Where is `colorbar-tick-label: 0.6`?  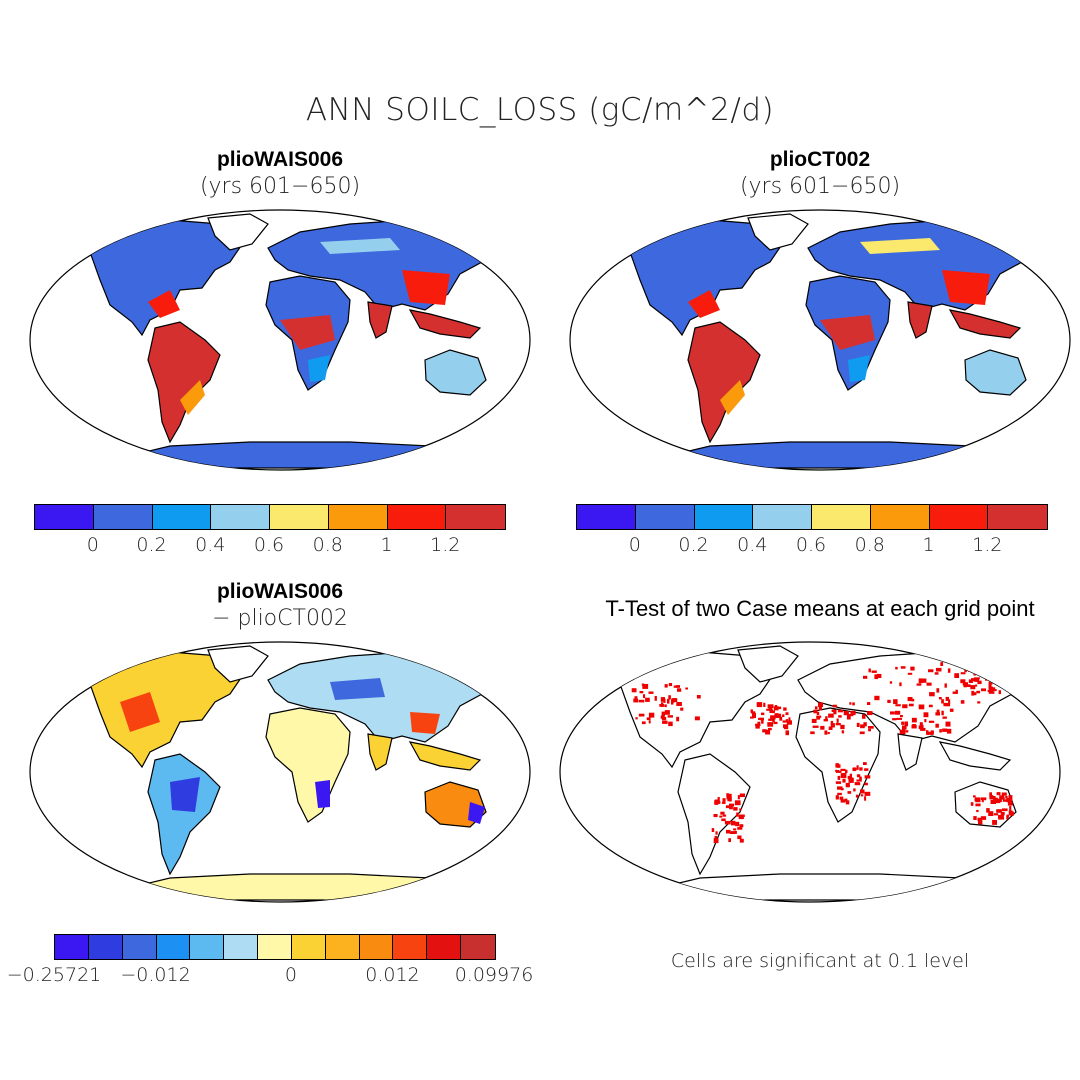
colorbar-tick-label: 0.6 is located at coordinates (811, 545).